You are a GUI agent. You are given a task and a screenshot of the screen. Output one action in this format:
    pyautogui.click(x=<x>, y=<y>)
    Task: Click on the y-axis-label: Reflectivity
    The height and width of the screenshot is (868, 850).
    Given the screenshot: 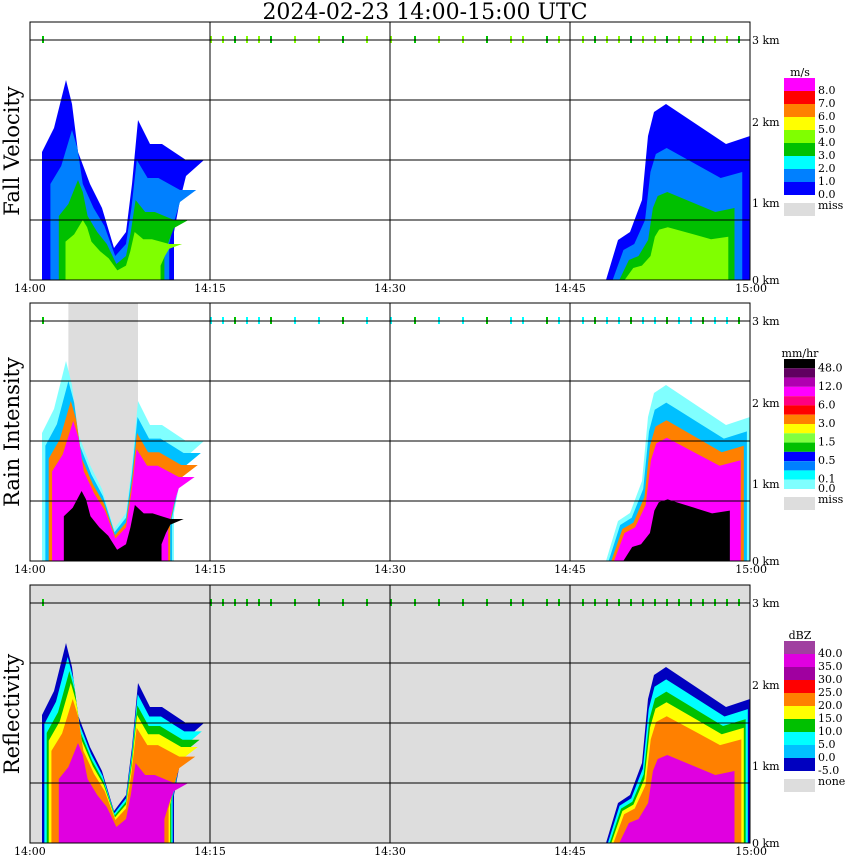 What is the action you would take?
    pyautogui.click(x=12, y=714)
    